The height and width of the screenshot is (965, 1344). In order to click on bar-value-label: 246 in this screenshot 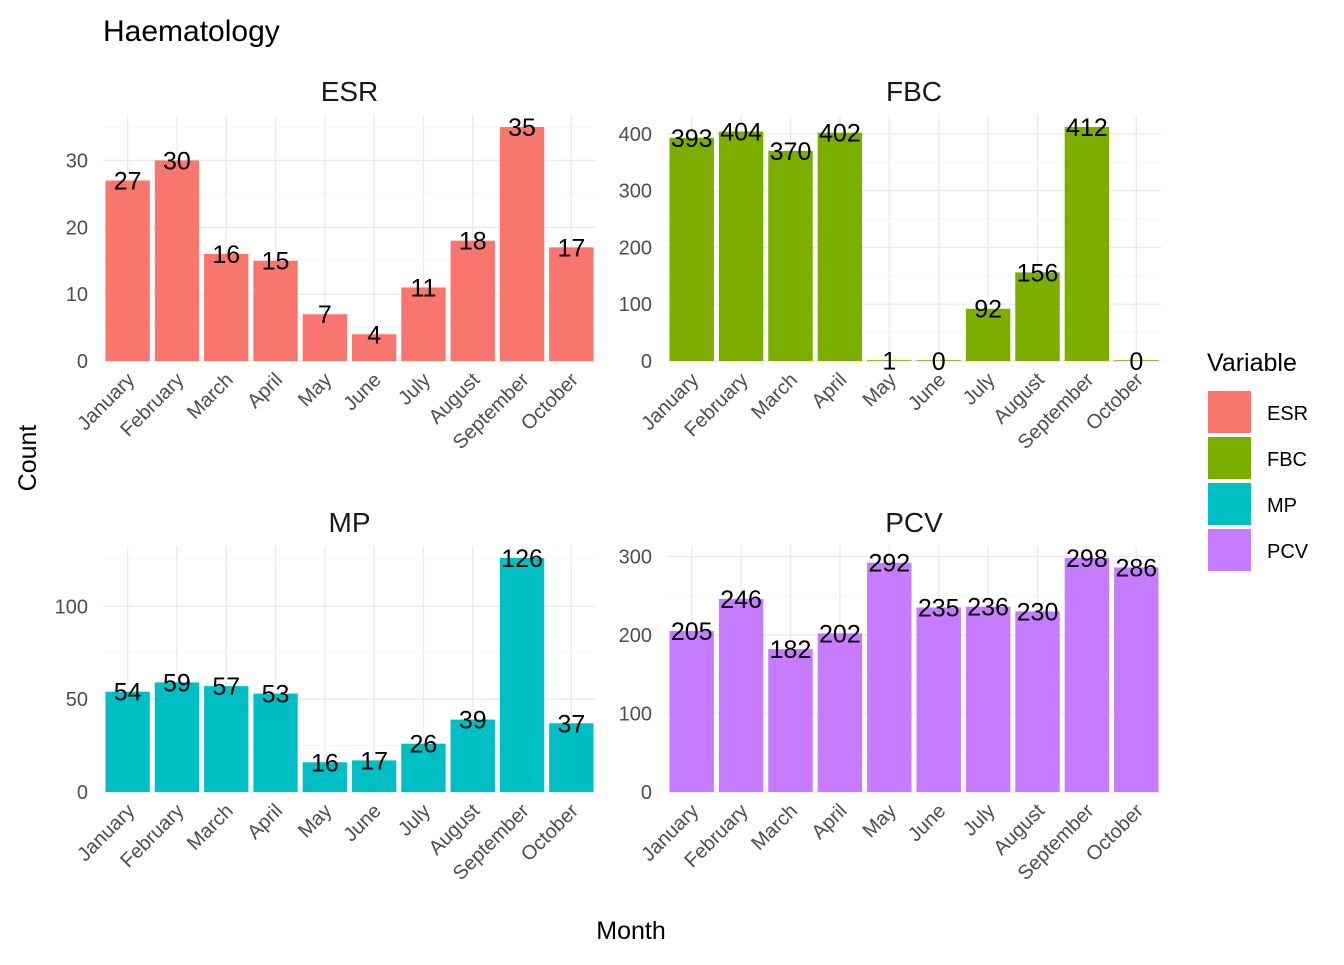, I will do `click(741, 600)`.